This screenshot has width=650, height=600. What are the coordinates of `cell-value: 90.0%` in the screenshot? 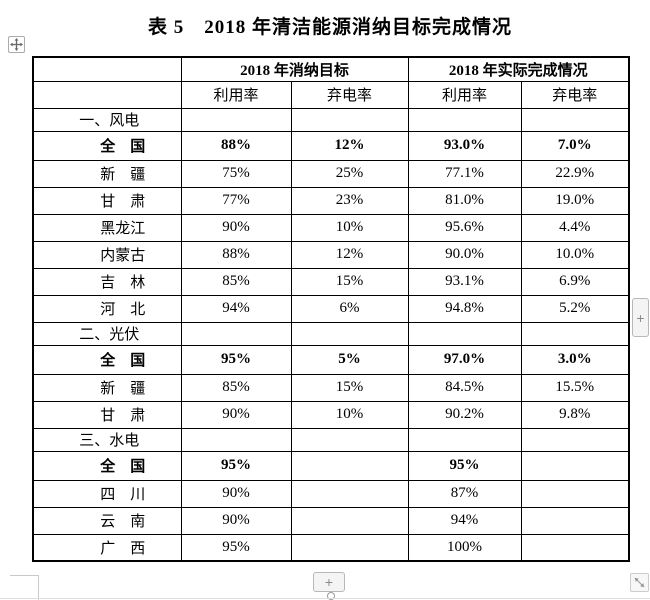 It's located at (464, 254).